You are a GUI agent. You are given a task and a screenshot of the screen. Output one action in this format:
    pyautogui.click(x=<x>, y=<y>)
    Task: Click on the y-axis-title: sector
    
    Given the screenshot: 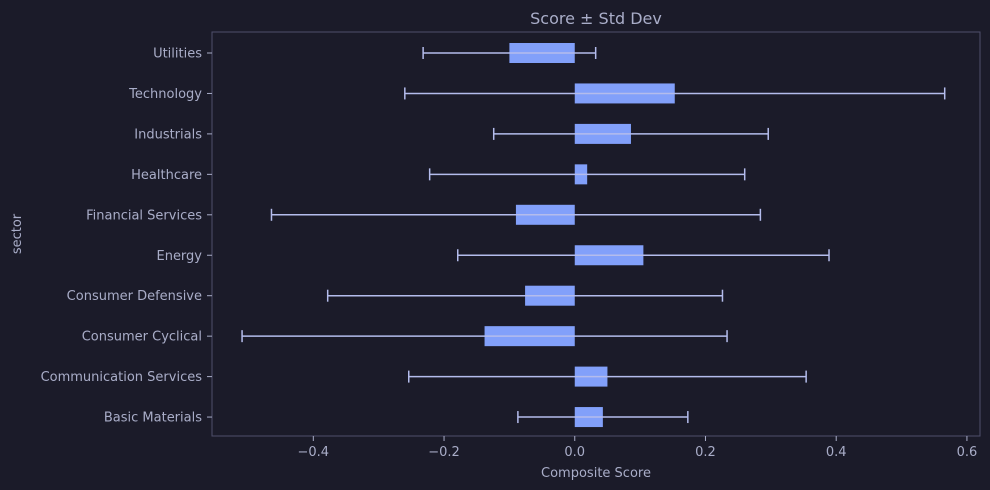 What is the action you would take?
    pyautogui.click(x=17, y=233)
    